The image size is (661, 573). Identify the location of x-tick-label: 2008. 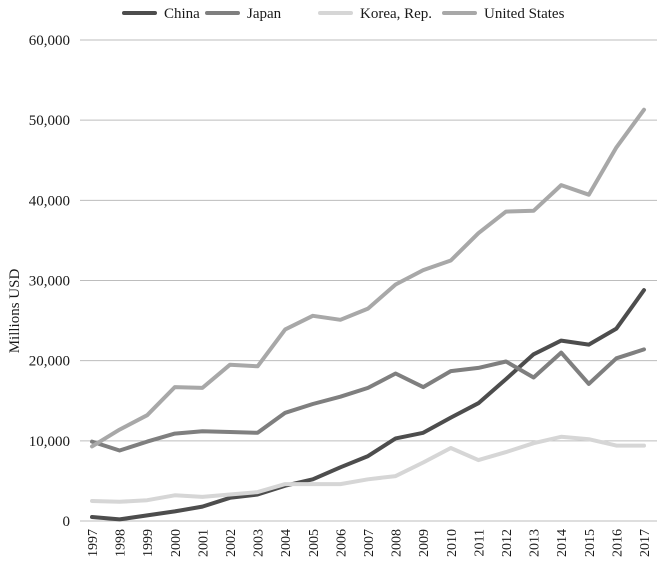
(397, 543).